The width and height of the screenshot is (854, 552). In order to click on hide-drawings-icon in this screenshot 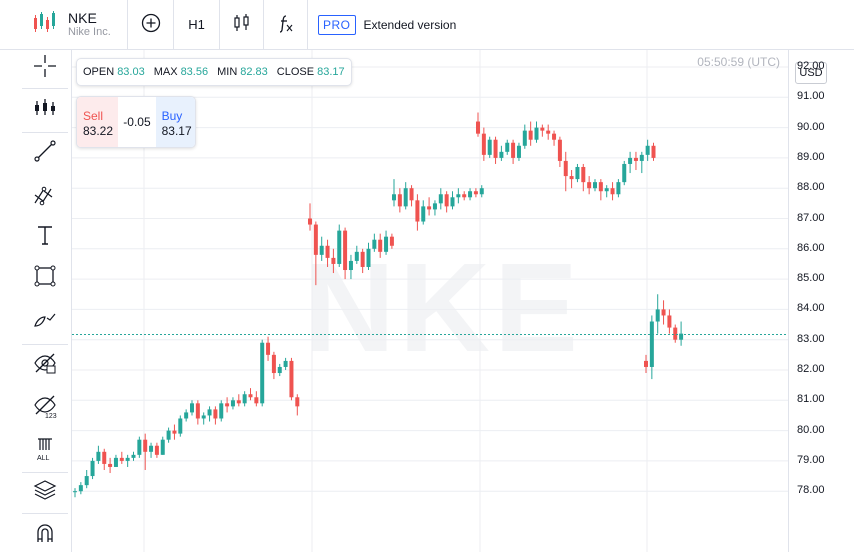, I will do `click(45, 365)`.